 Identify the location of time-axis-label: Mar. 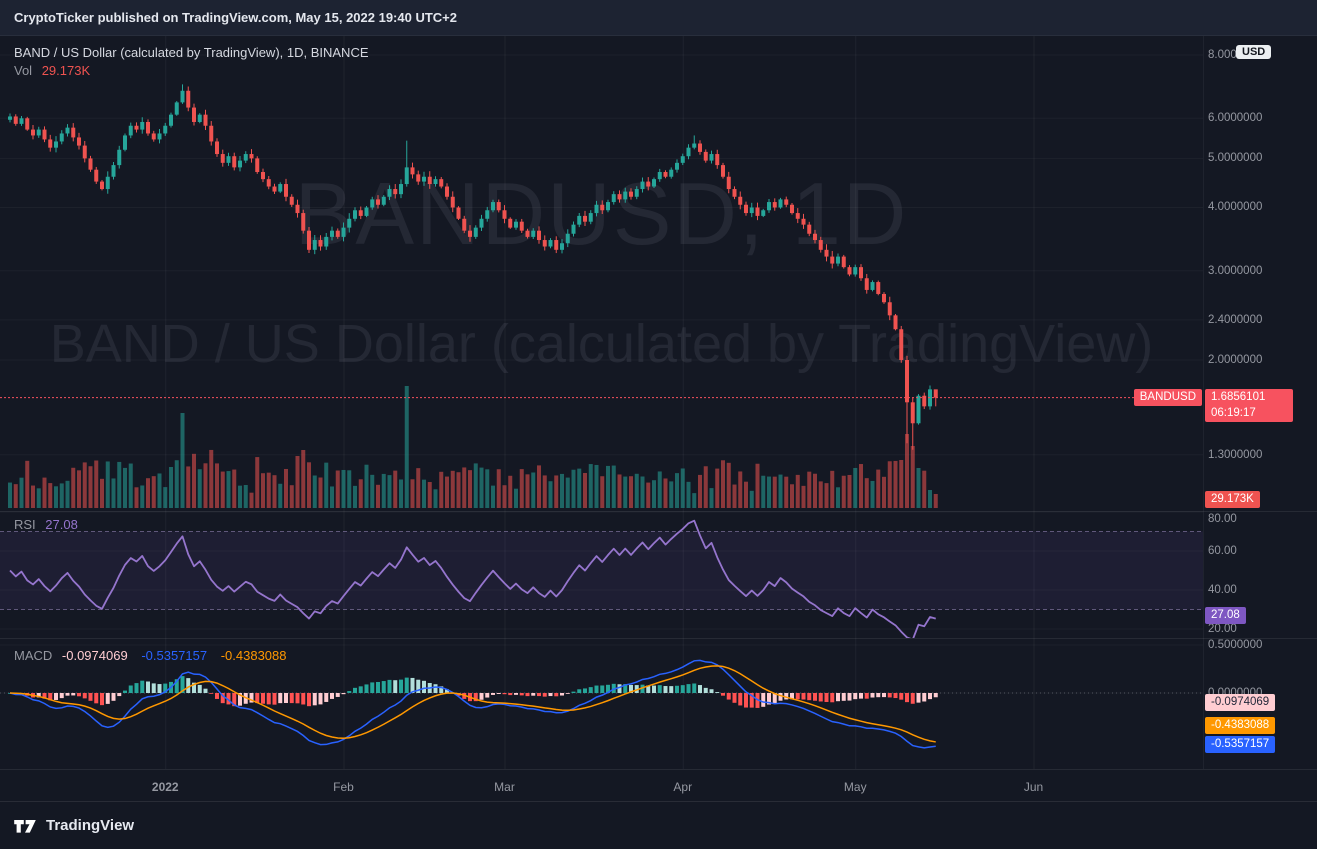
(504, 787).